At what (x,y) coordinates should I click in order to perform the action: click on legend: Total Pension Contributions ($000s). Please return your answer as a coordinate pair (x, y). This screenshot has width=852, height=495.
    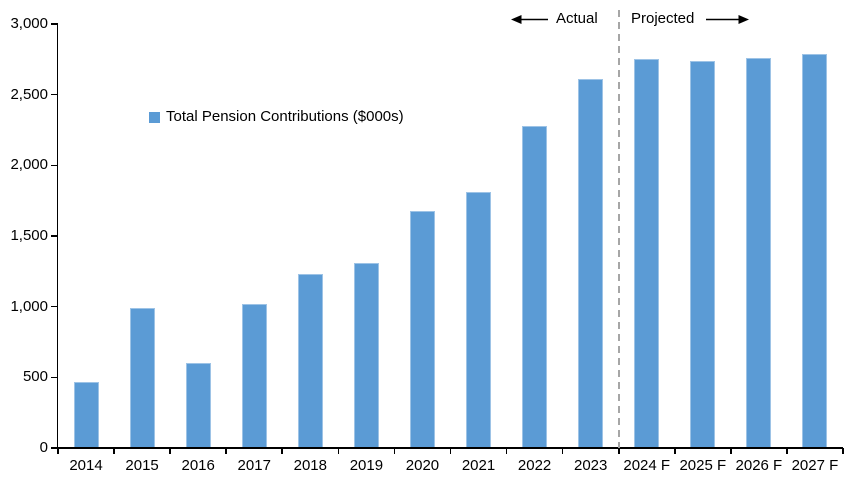
    Looking at the image, I should click on (276, 117).